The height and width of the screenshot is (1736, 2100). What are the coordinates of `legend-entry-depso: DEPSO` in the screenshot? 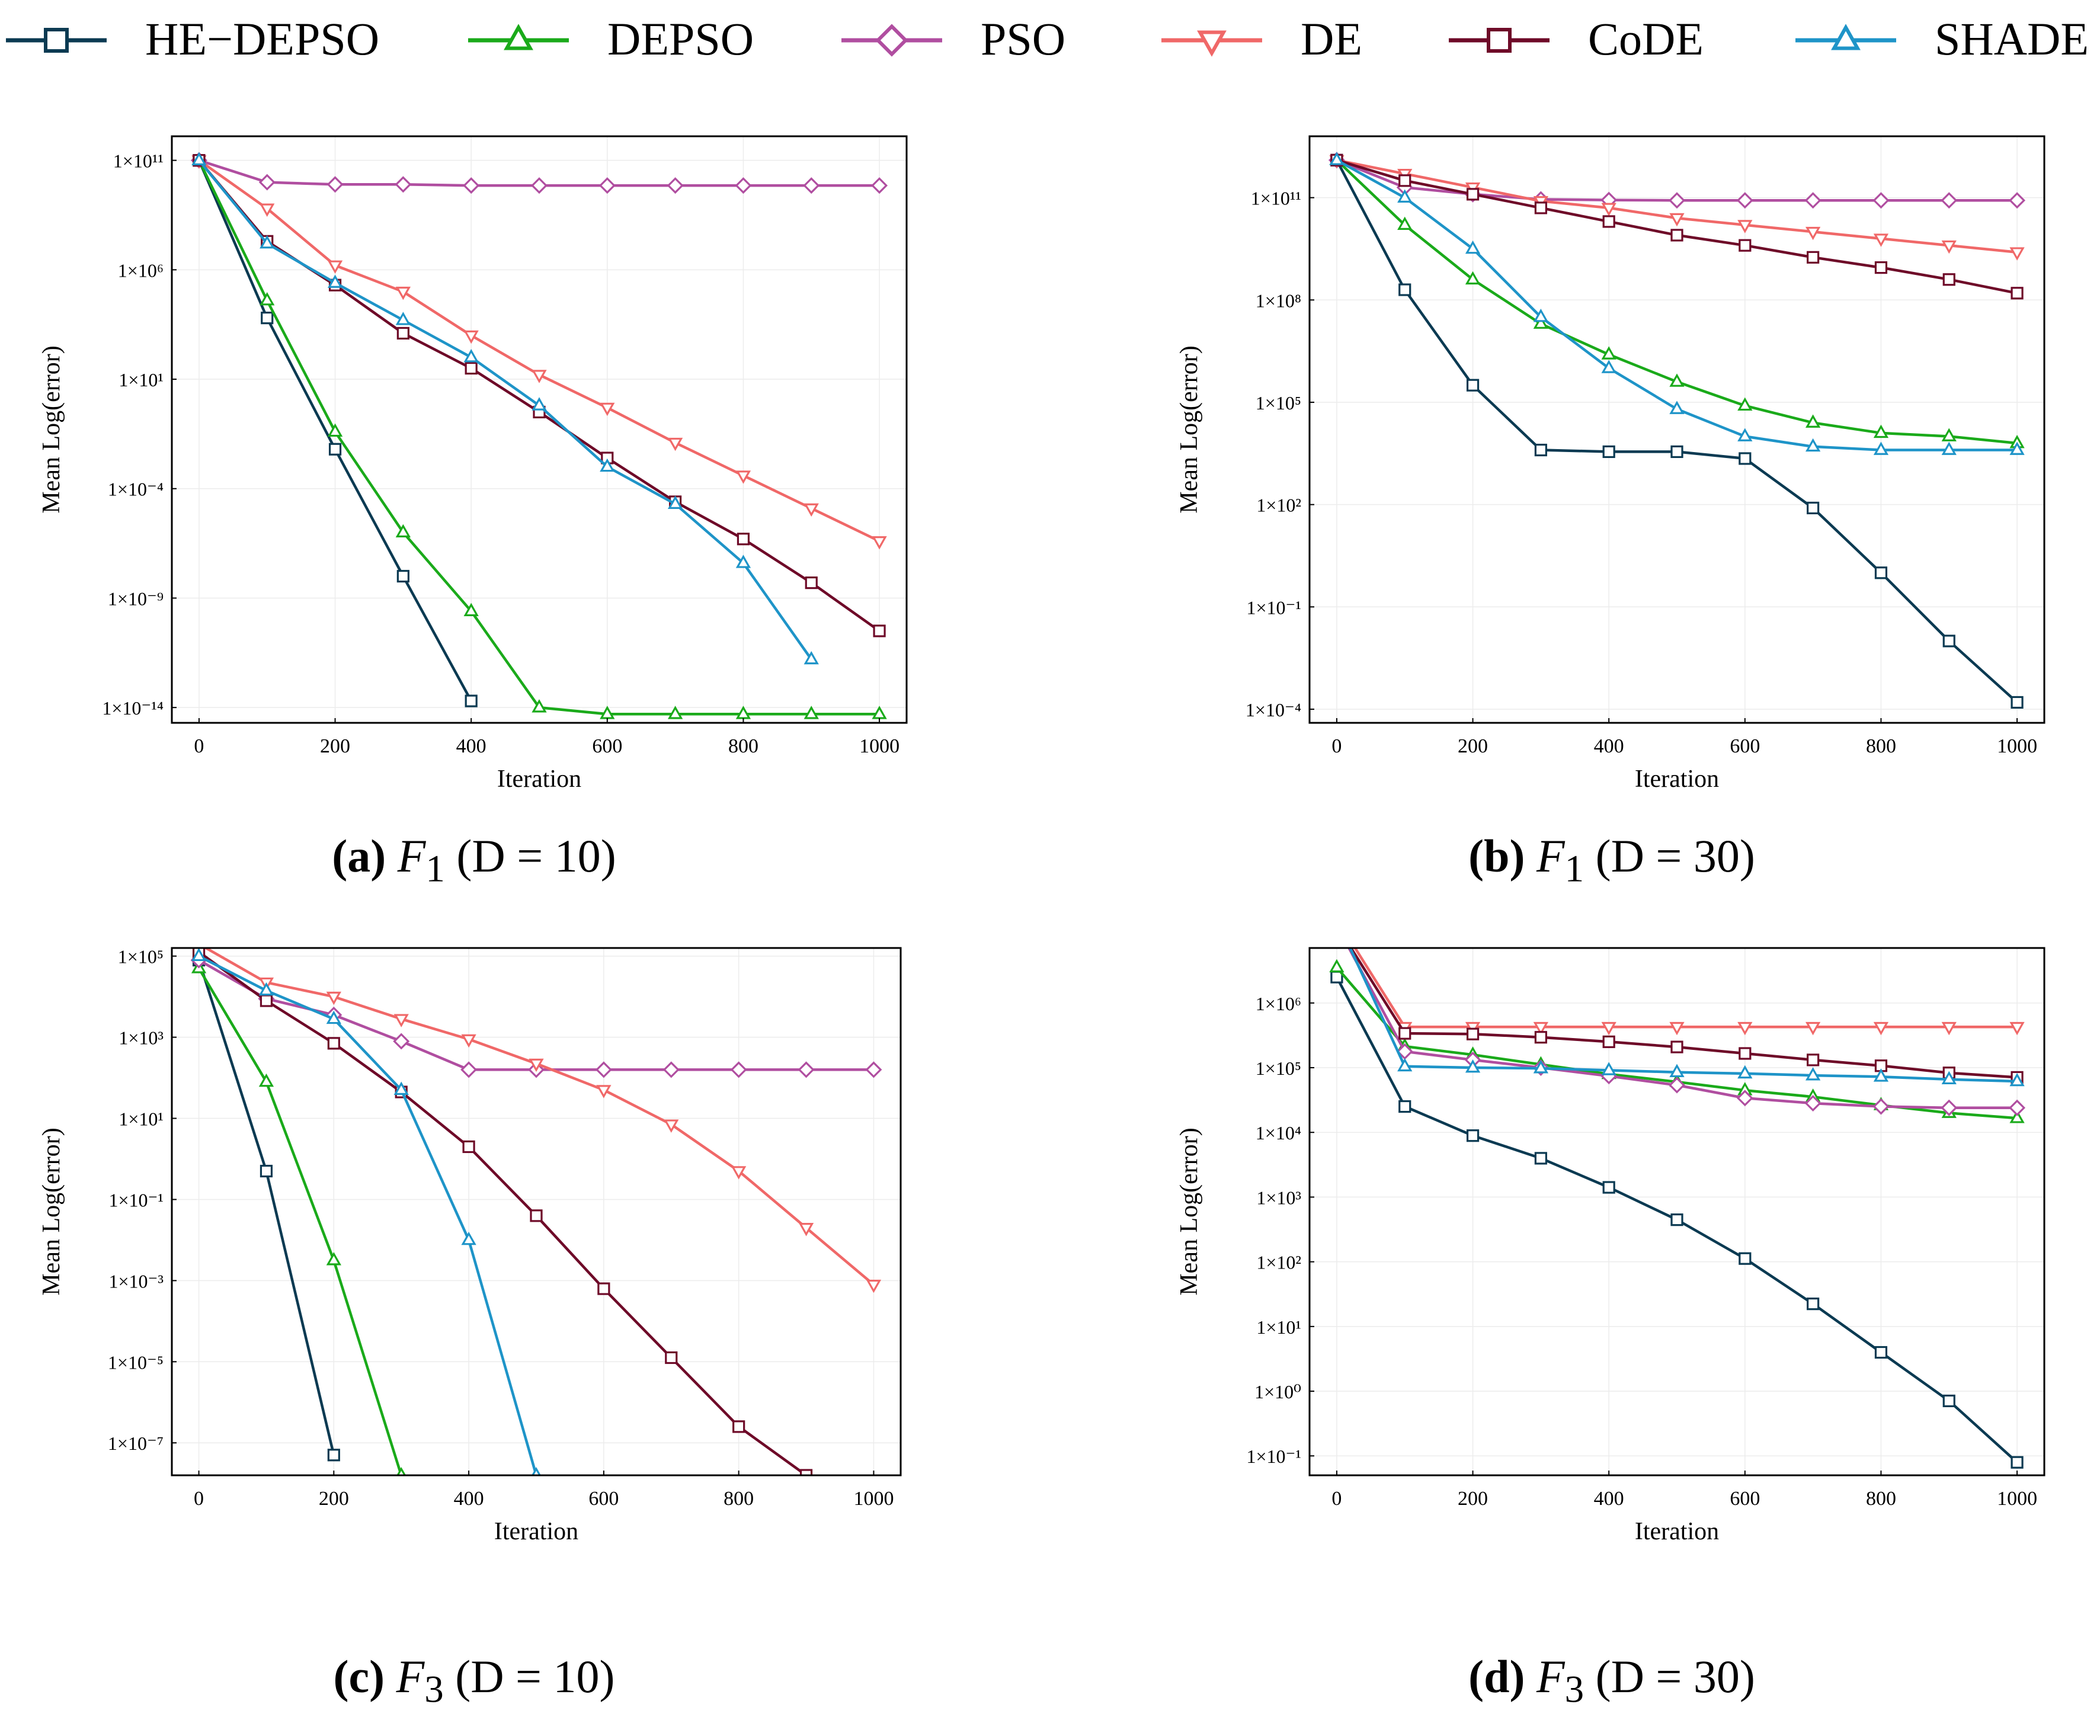 It's located at (611, 39).